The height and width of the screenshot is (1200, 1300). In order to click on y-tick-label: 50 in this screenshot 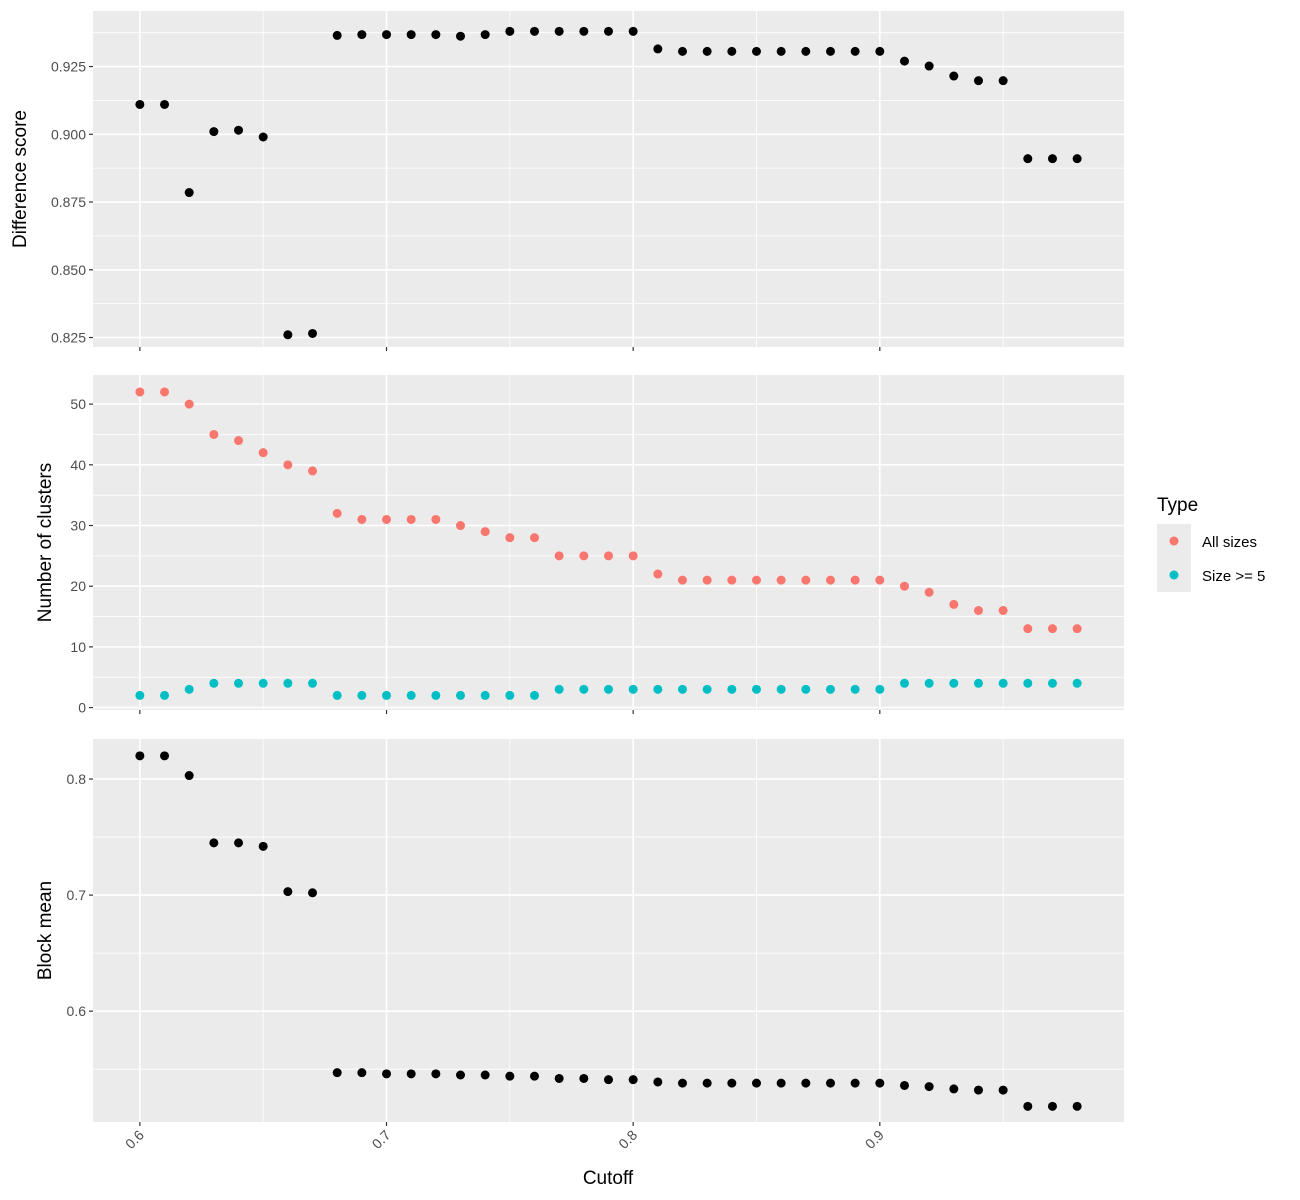, I will do `click(78, 404)`.